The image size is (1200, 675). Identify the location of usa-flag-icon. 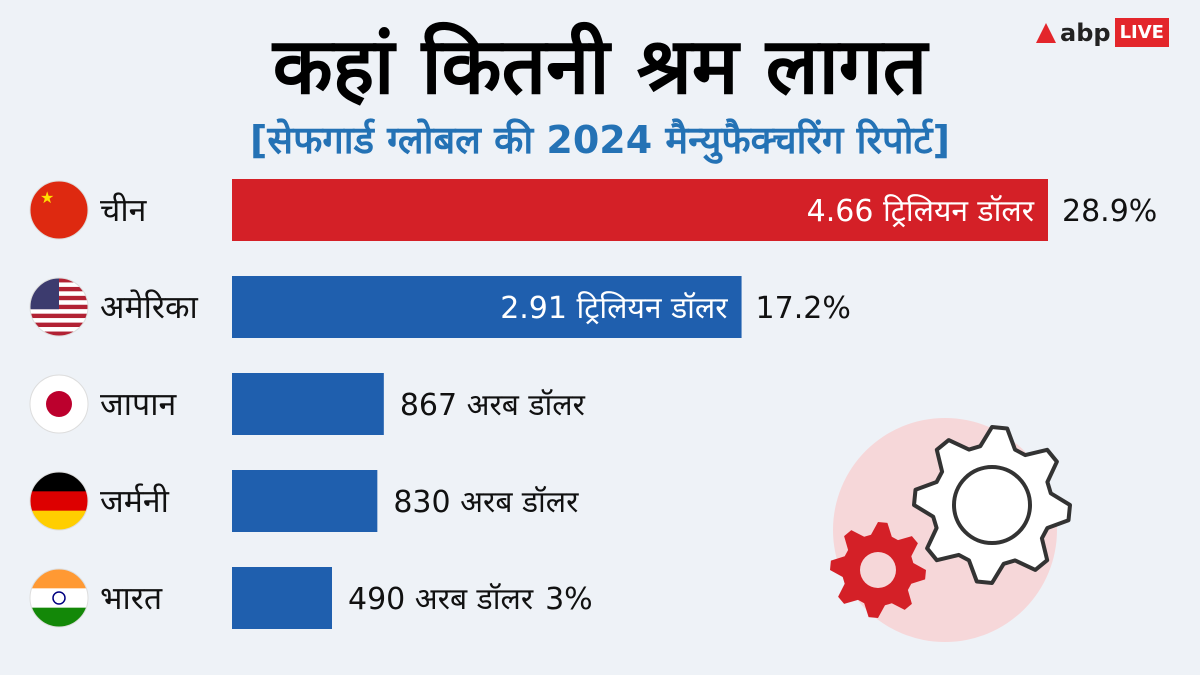
(59, 307).